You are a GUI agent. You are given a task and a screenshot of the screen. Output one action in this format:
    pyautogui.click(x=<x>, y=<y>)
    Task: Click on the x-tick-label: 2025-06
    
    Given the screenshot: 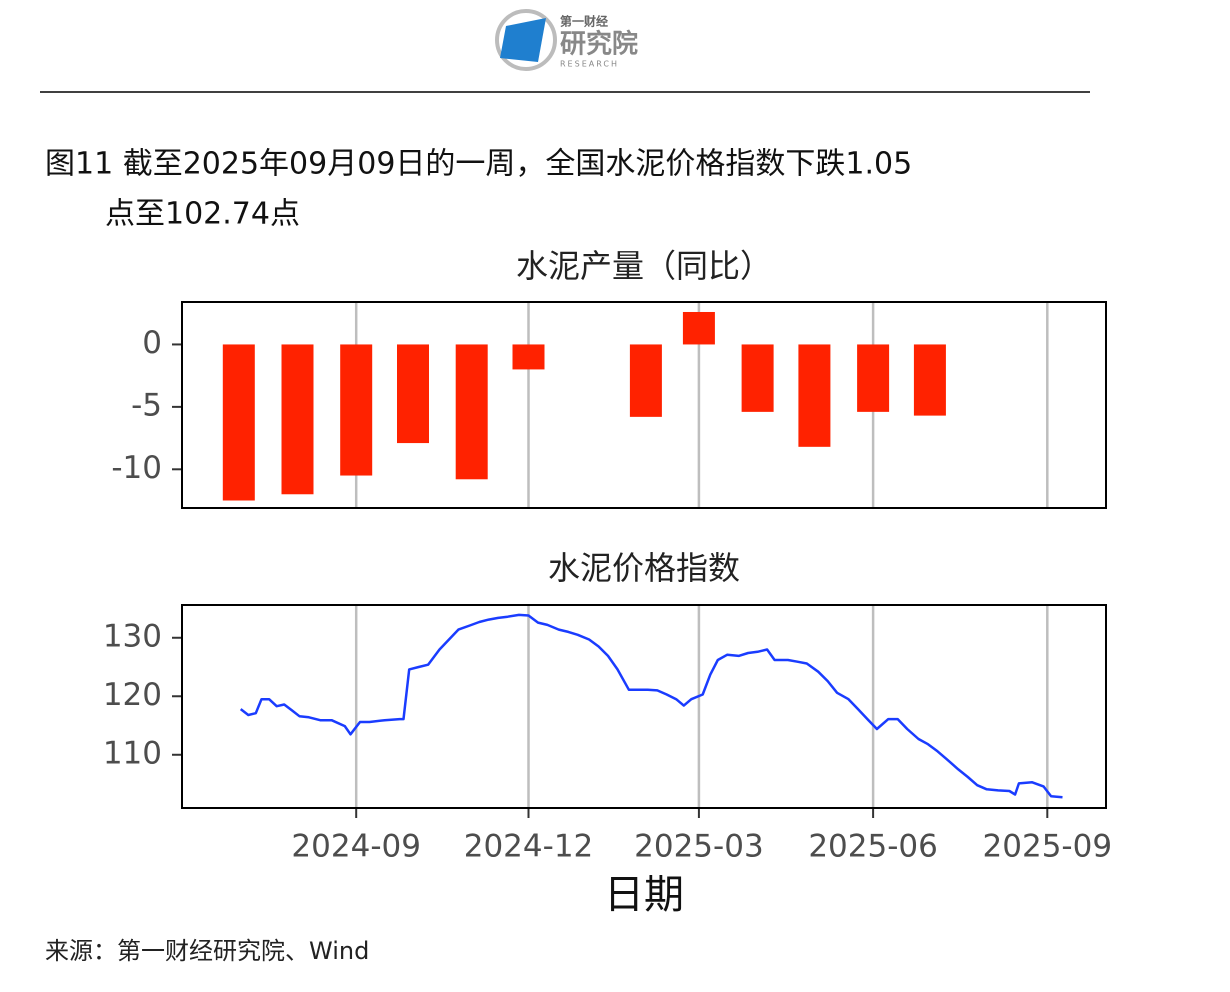 What is the action you would take?
    pyautogui.click(x=873, y=847)
    